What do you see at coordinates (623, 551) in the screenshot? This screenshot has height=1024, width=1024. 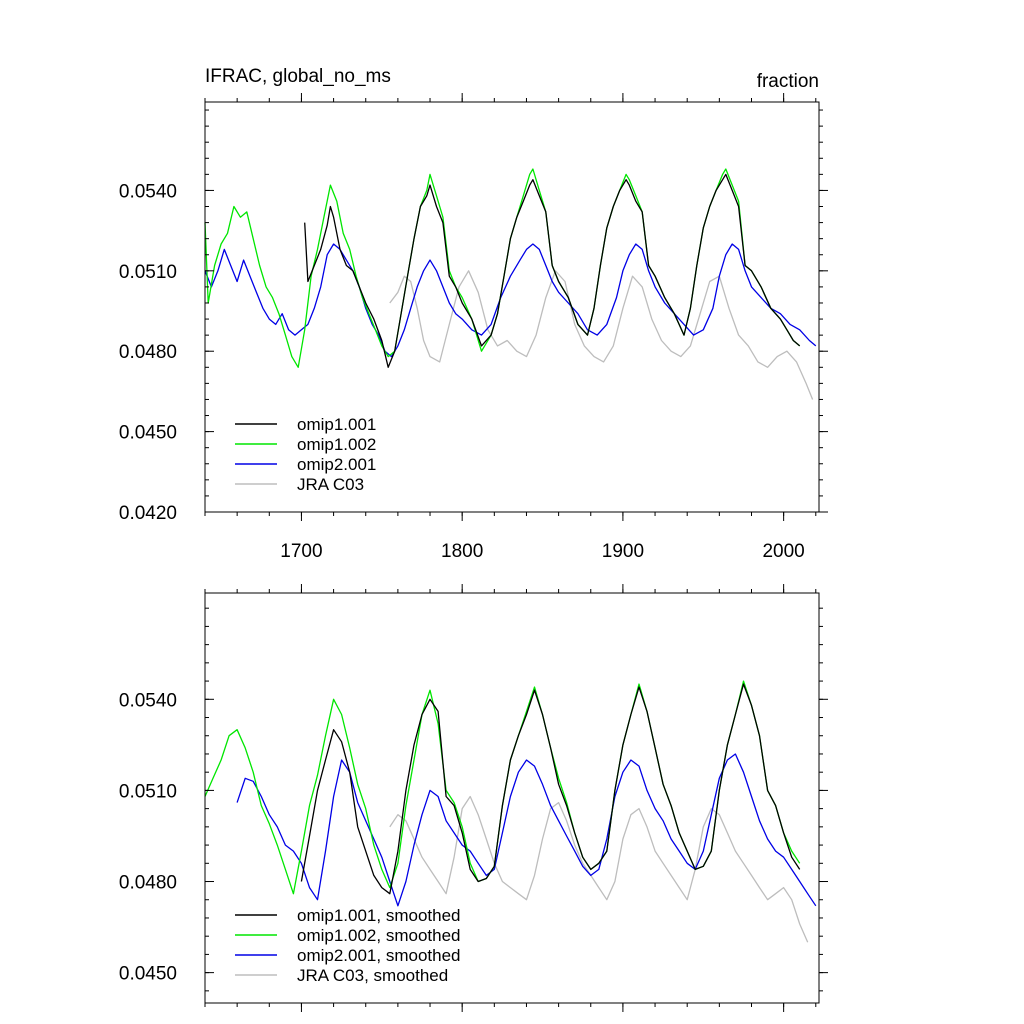 I see `x-tick-label: 1900` at bounding box center [623, 551].